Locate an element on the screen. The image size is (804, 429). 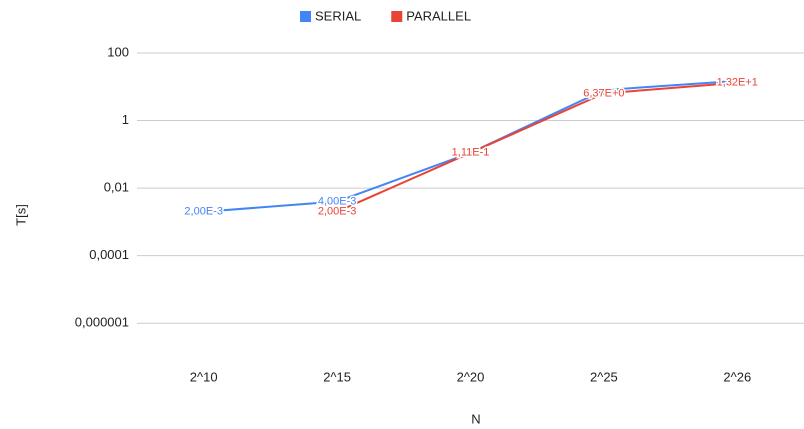
x-tick-label: 2^15 is located at coordinates (337, 376).